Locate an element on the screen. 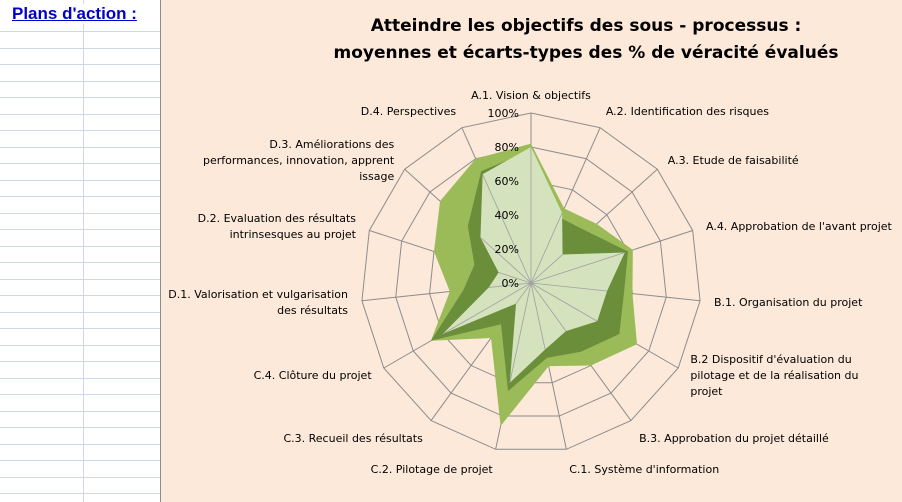  category-label: intrinsesques au projet is located at coordinates (293, 234).